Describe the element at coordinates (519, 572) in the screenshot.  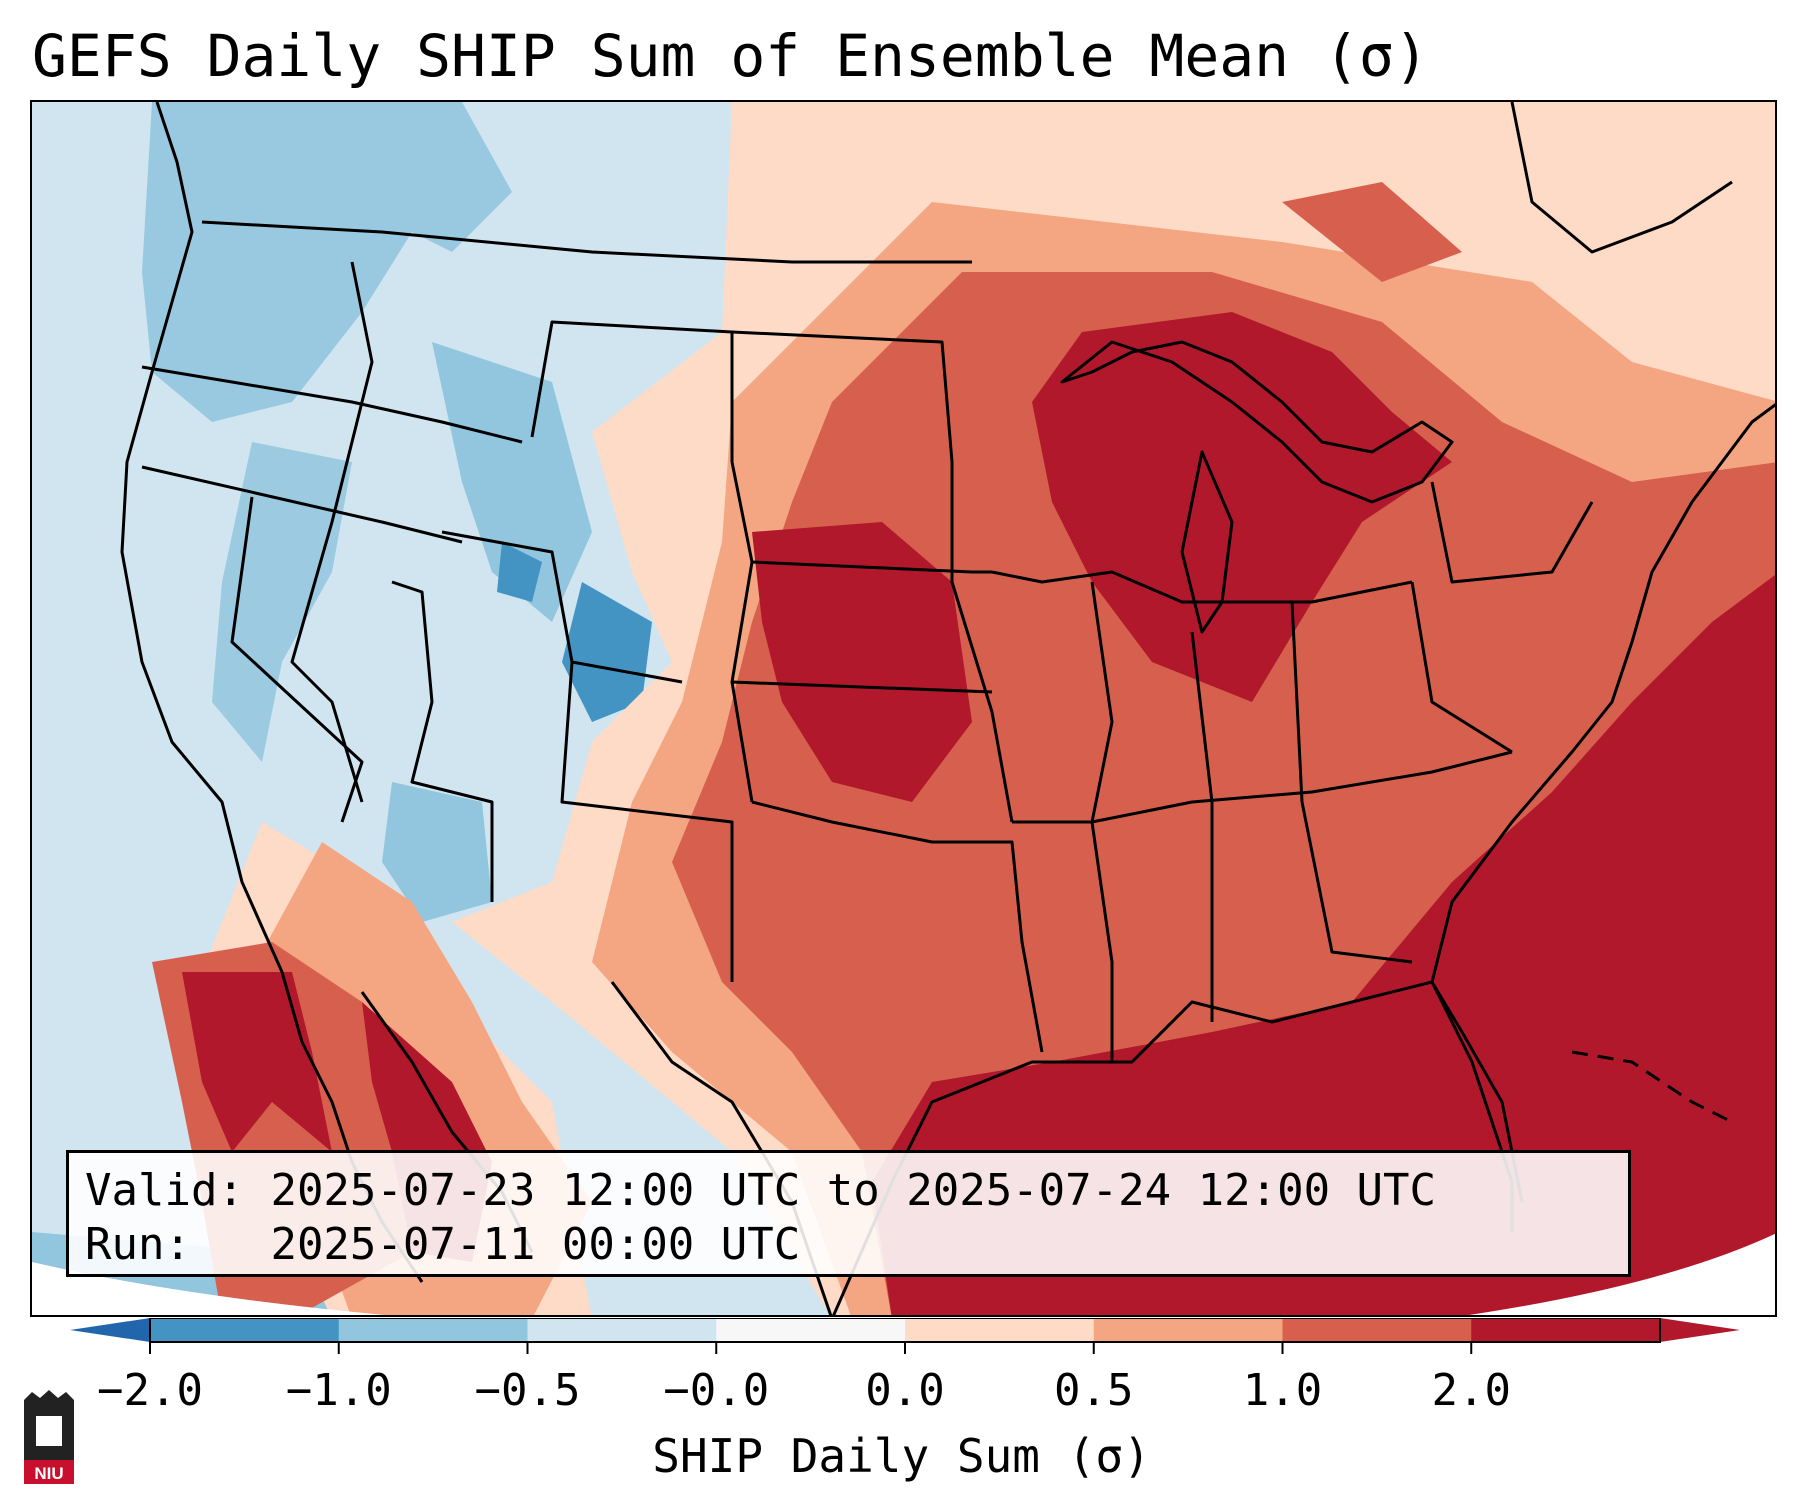
I see `anomaly-region-utah-peak` at that location.